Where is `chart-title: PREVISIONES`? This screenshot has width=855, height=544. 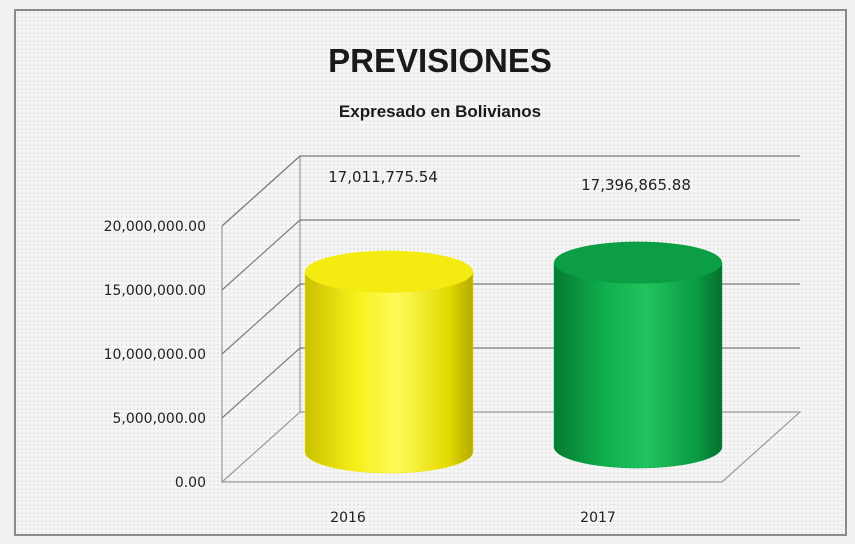 chart-title: PREVISIONES is located at coordinates (440, 60).